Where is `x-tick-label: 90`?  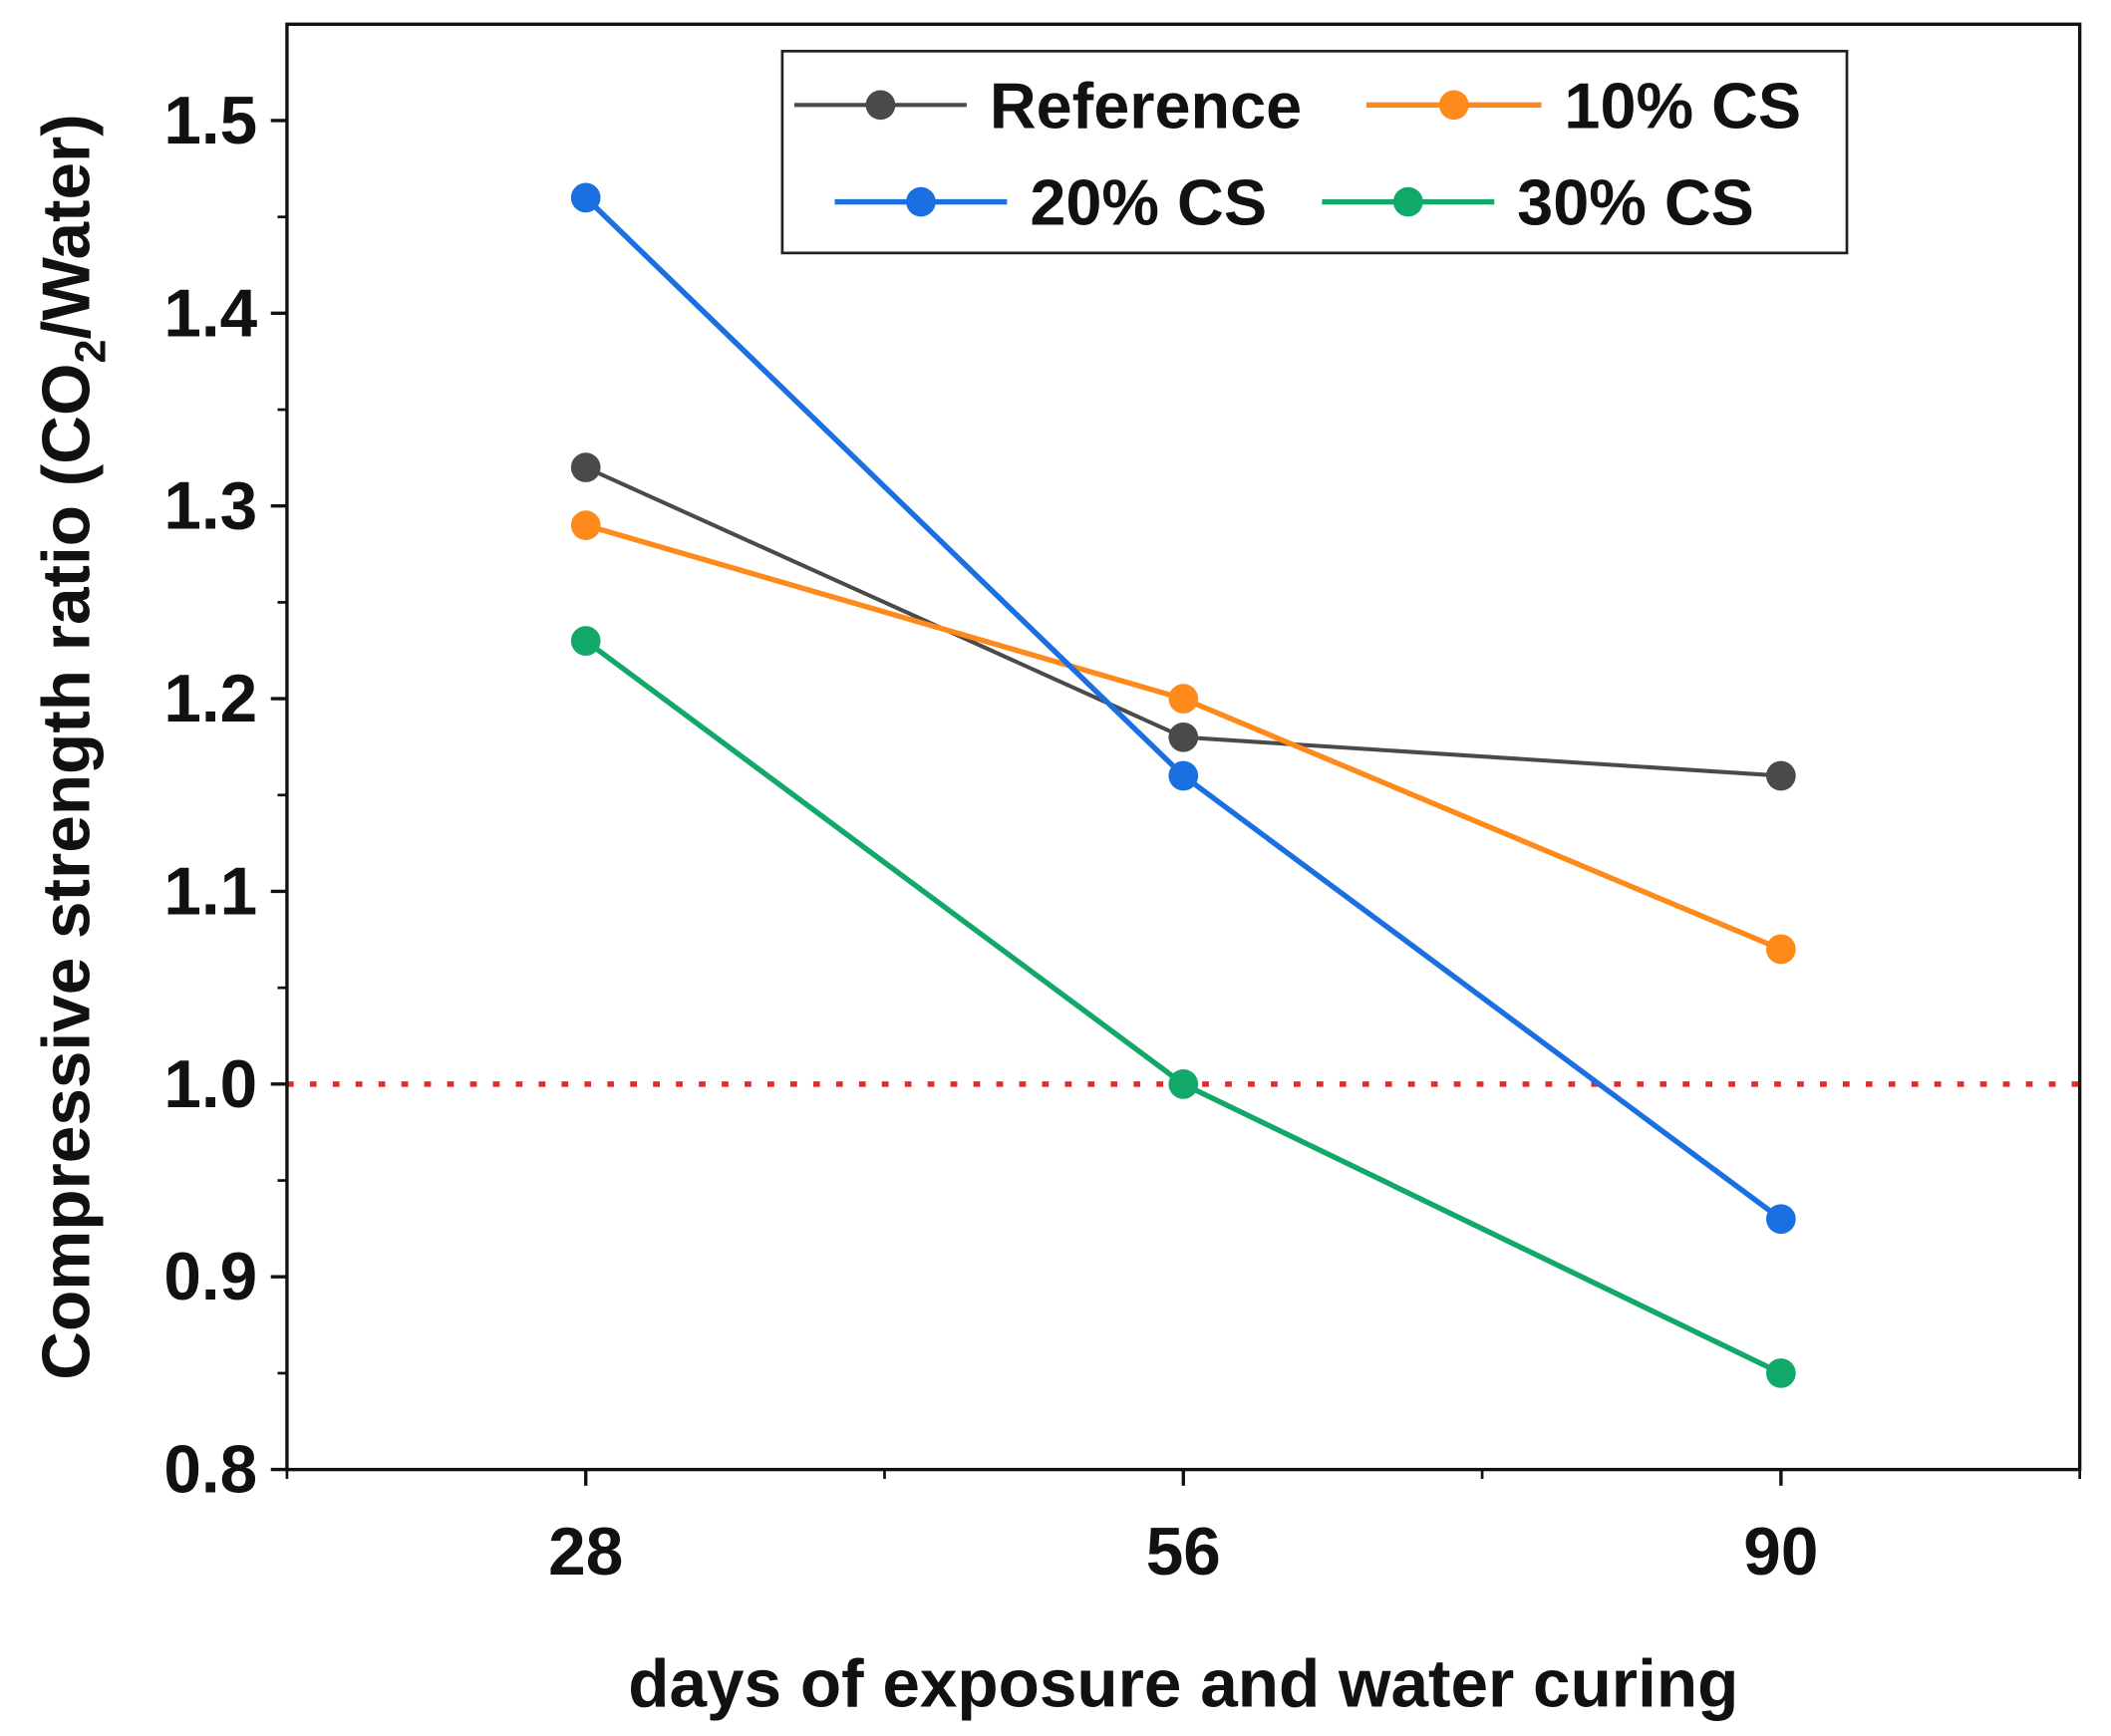
x-tick-label: 90 is located at coordinates (1780, 1552).